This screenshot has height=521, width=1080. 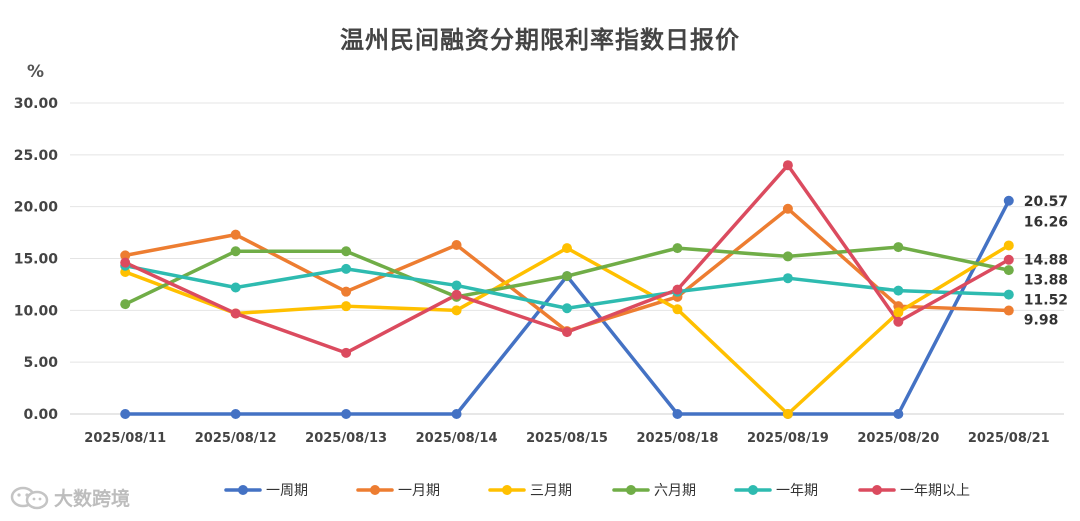 What do you see at coordinates (797, 491) in the screenshot?
I see `legend-label: 一年期` at bounding box center [797, 491].